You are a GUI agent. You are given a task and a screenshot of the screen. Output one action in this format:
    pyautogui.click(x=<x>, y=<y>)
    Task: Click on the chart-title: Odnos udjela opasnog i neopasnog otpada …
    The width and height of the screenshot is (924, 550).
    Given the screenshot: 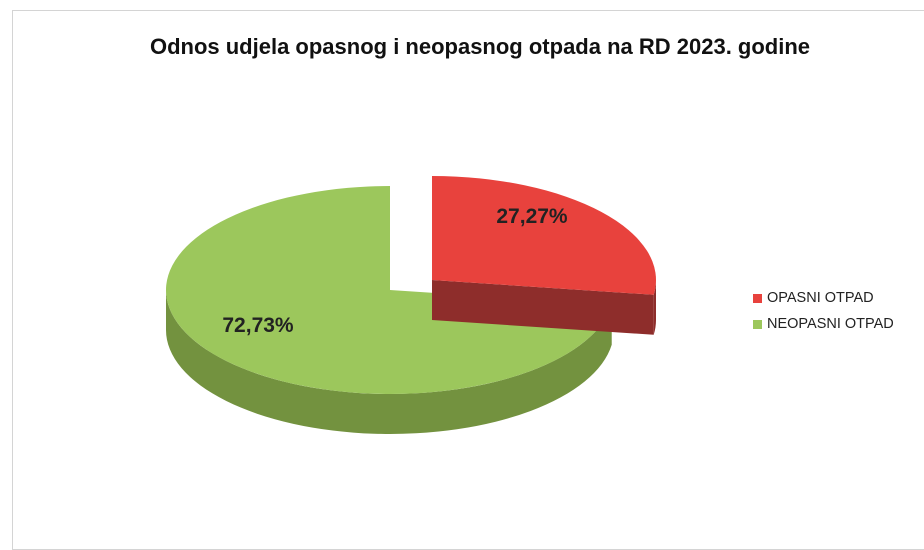 What is the action you would take?
    pyautogui.click(x=480, y=46)
    